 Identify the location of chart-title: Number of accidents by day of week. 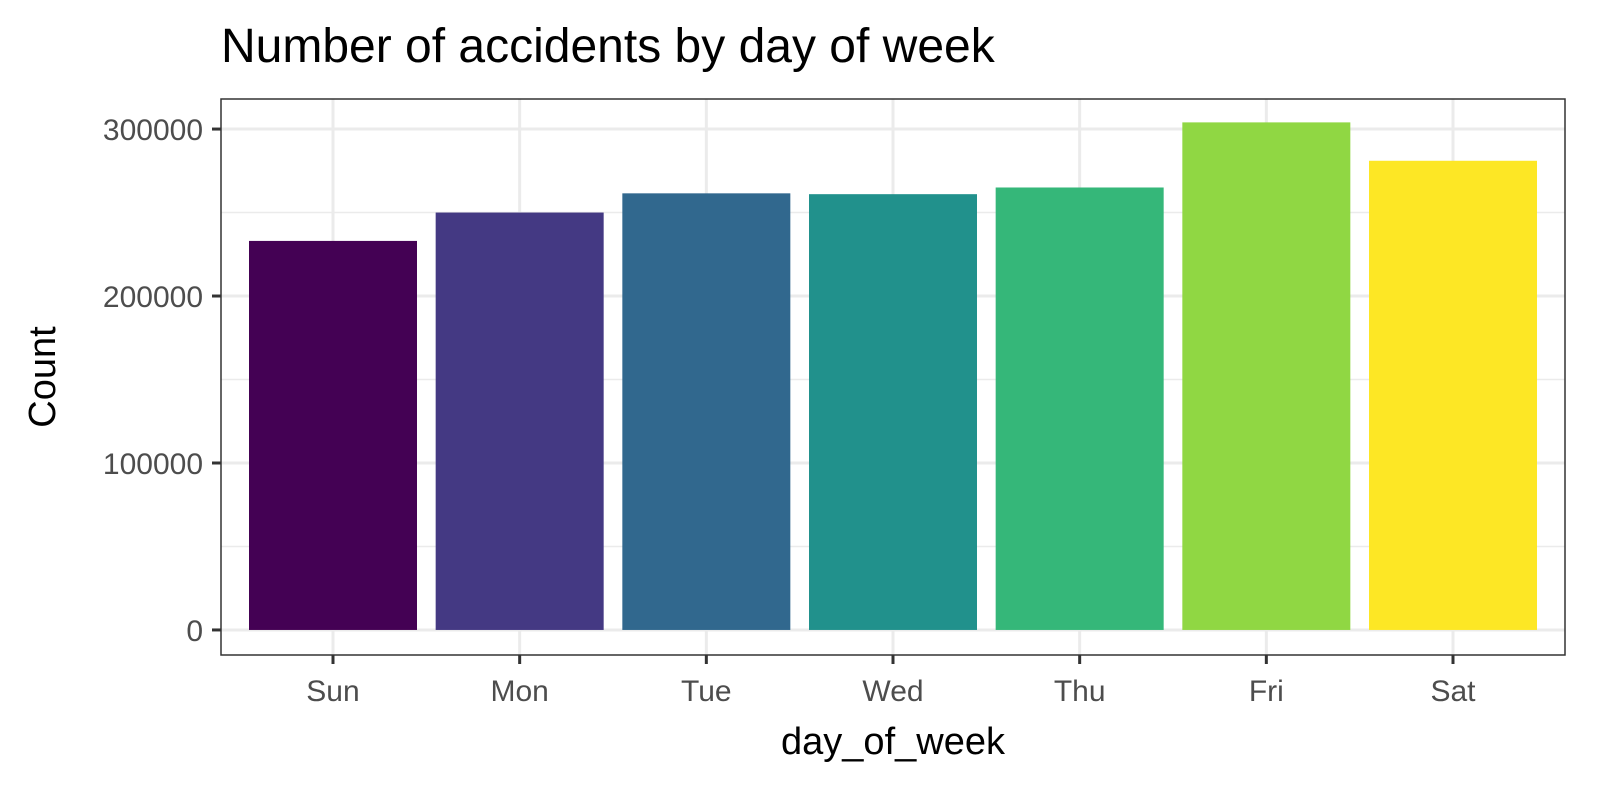
(608, 46).